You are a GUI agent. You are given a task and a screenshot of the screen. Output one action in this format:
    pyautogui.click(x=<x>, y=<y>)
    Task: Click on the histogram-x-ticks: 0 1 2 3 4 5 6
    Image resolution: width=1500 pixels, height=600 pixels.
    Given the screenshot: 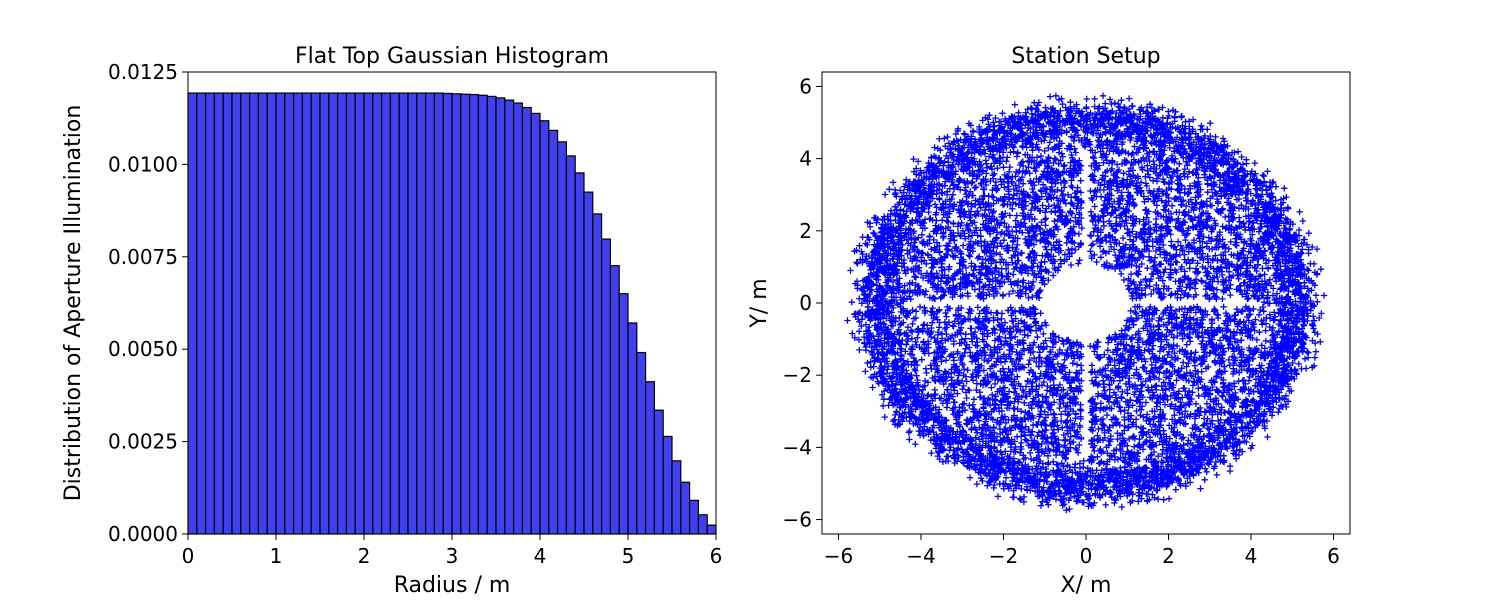 What is the action you would take?
    pyautogui.click(x=452, y=551)
    